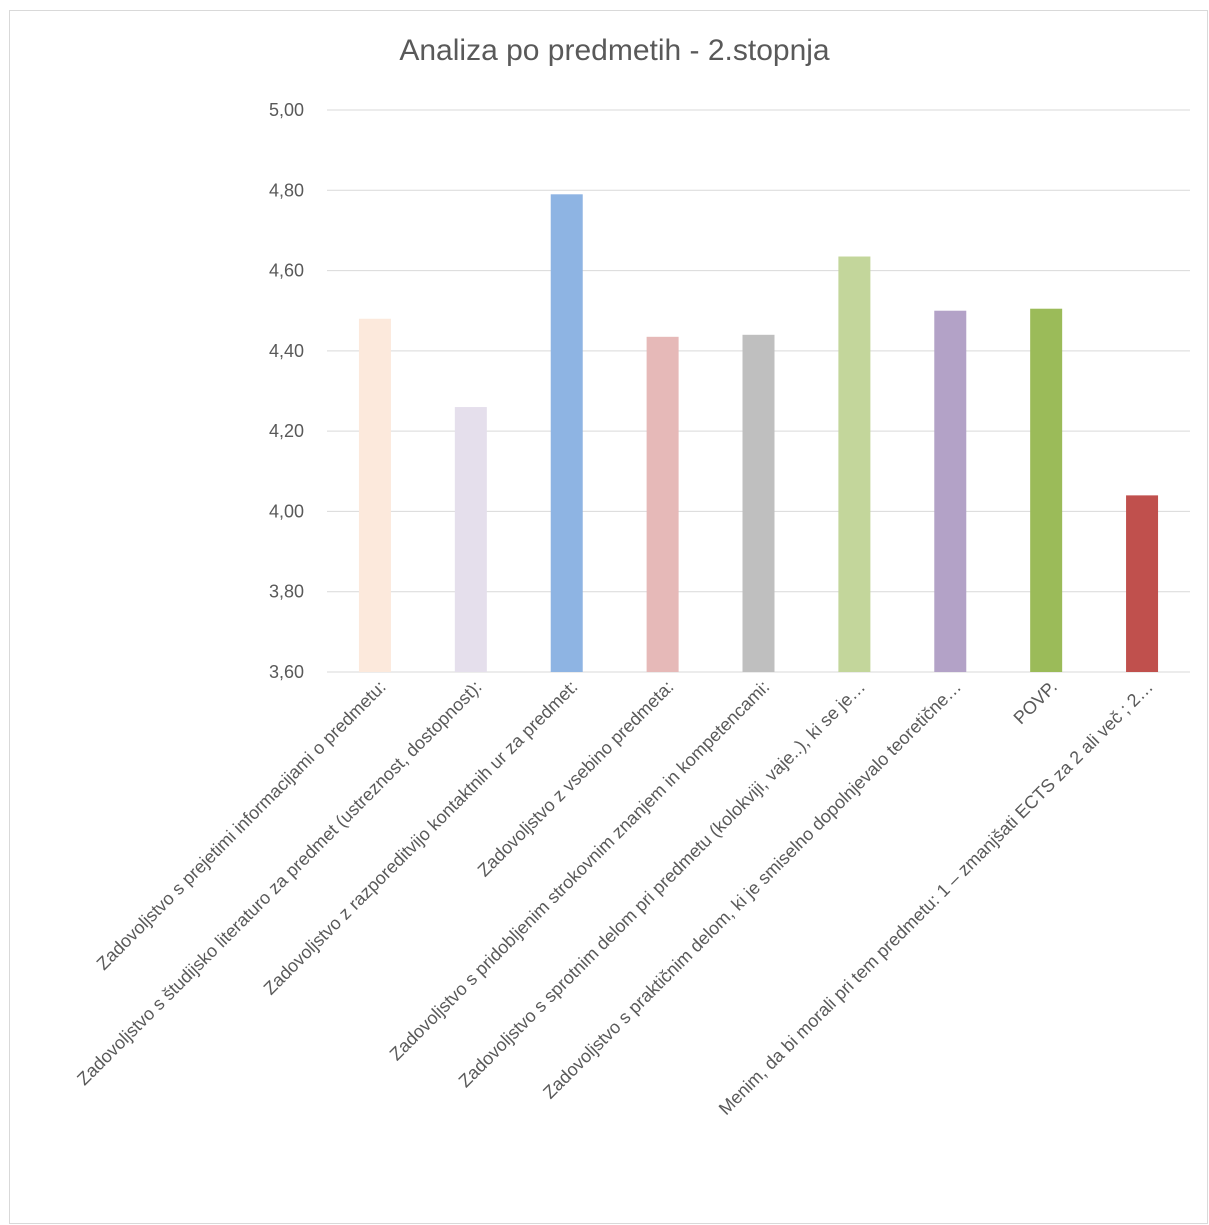 The image size is (1209, 1225). I want to click on y-tick-label: 4,00, so click(286, 511).